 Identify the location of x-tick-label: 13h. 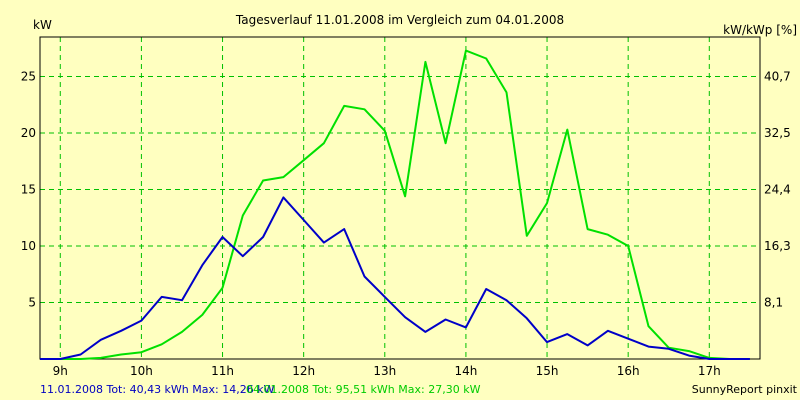
(384, 371).